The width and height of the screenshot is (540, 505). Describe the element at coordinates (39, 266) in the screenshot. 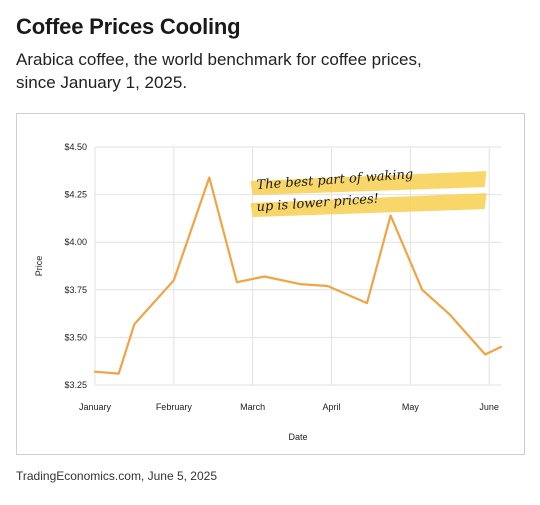

I see `y-axis-label: Price` at that location.